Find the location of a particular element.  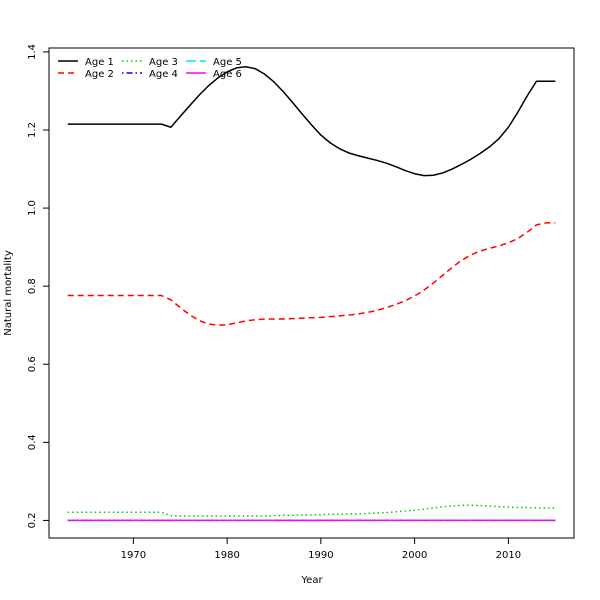

x-tick-label: 2010 is located at coordinates (508, 555).